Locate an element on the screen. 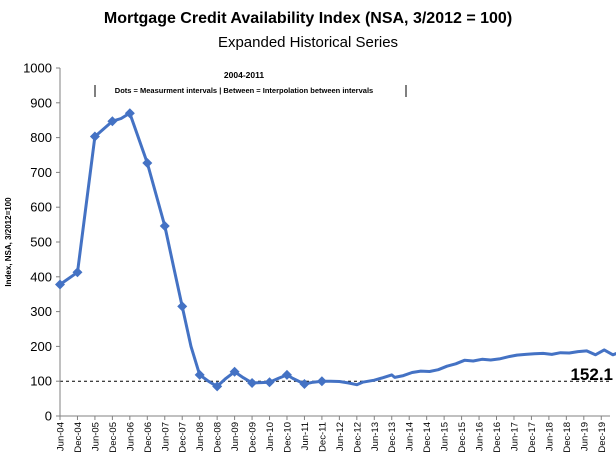 The image size is (616, 463). x-tick-label: Dec-18 is located at coordinates (567, 437).